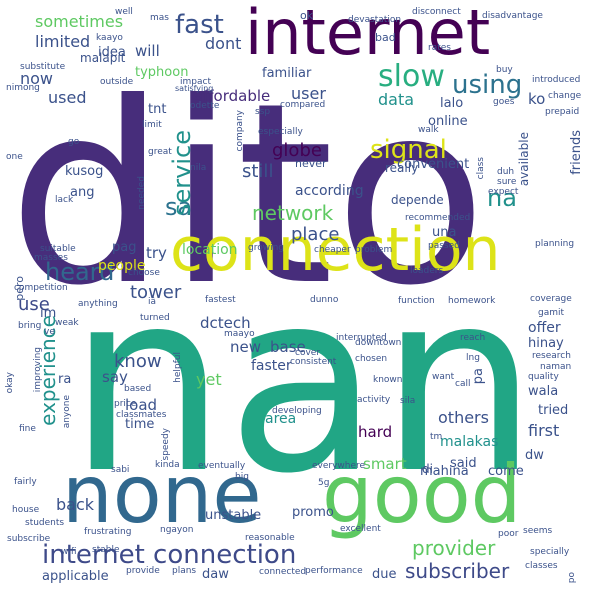  Describe the element at coordinates (417, 200) in the screenshot. I see `word-depende: depende` at that location.